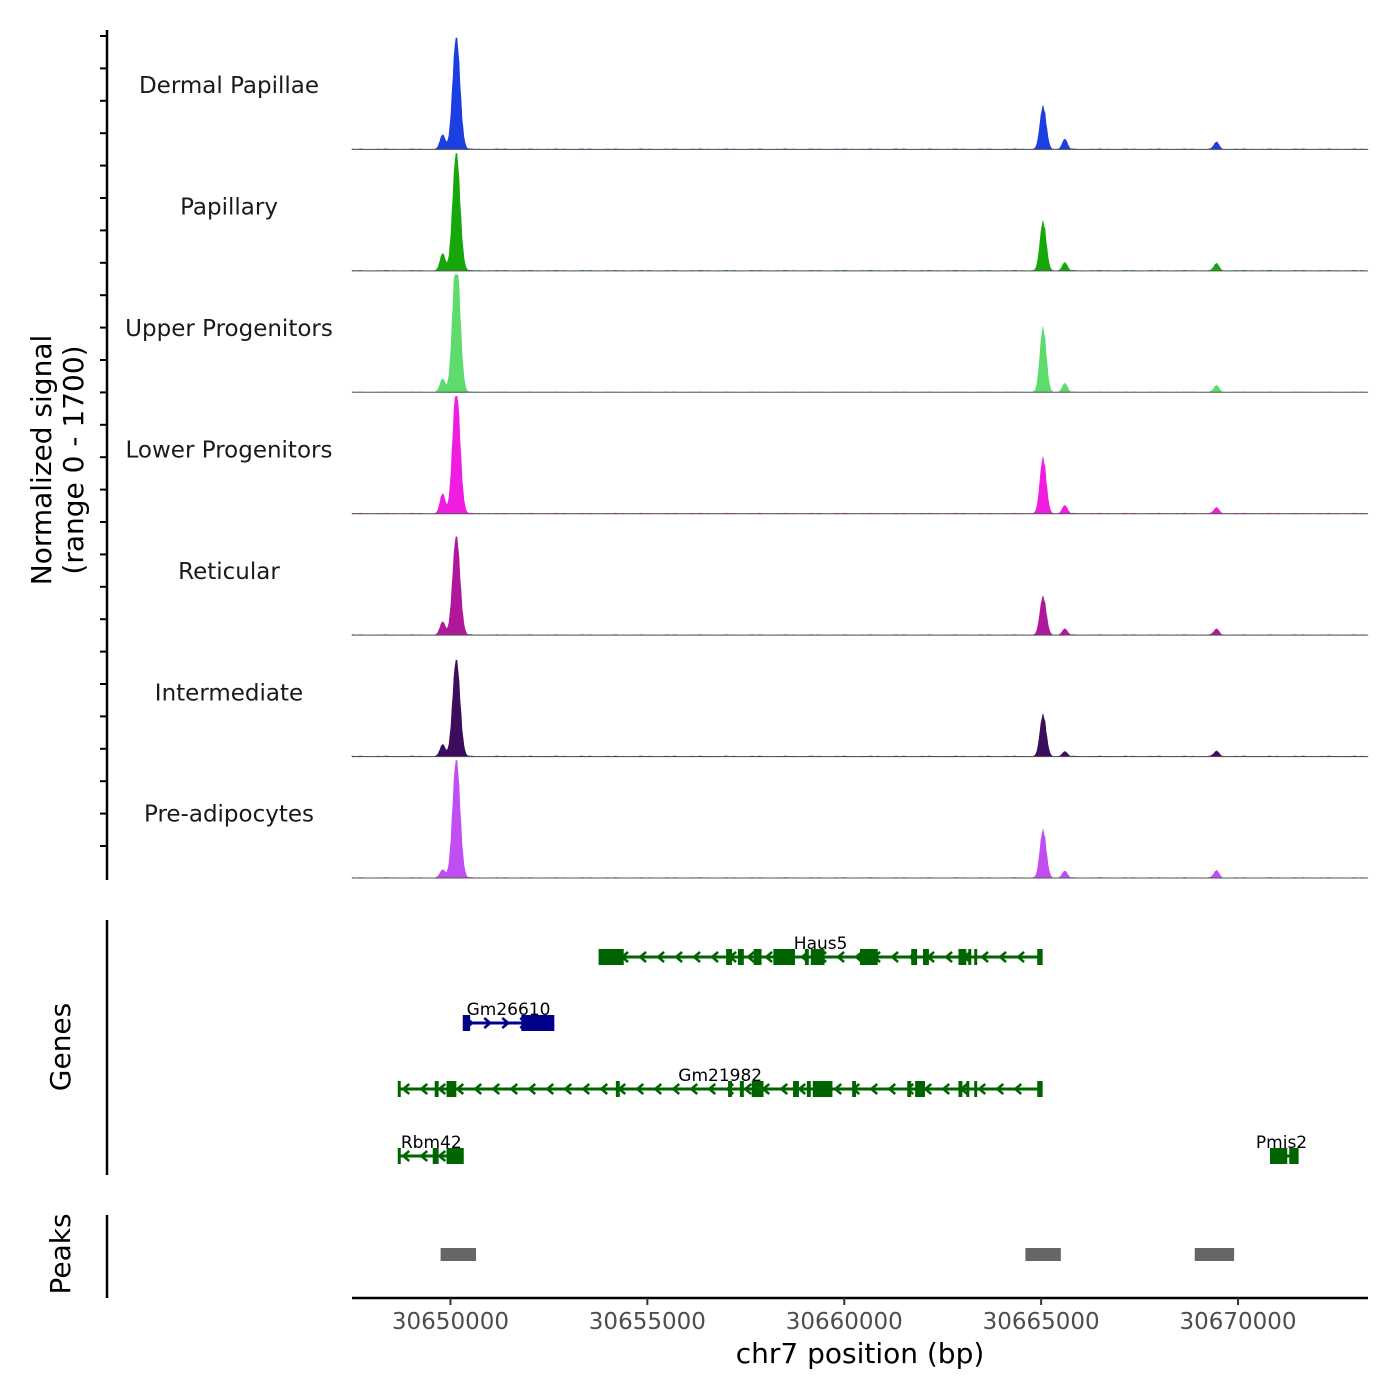 The image size is (1400, 1400). I want to click on track-label: Intermediate, so click(229, 693).